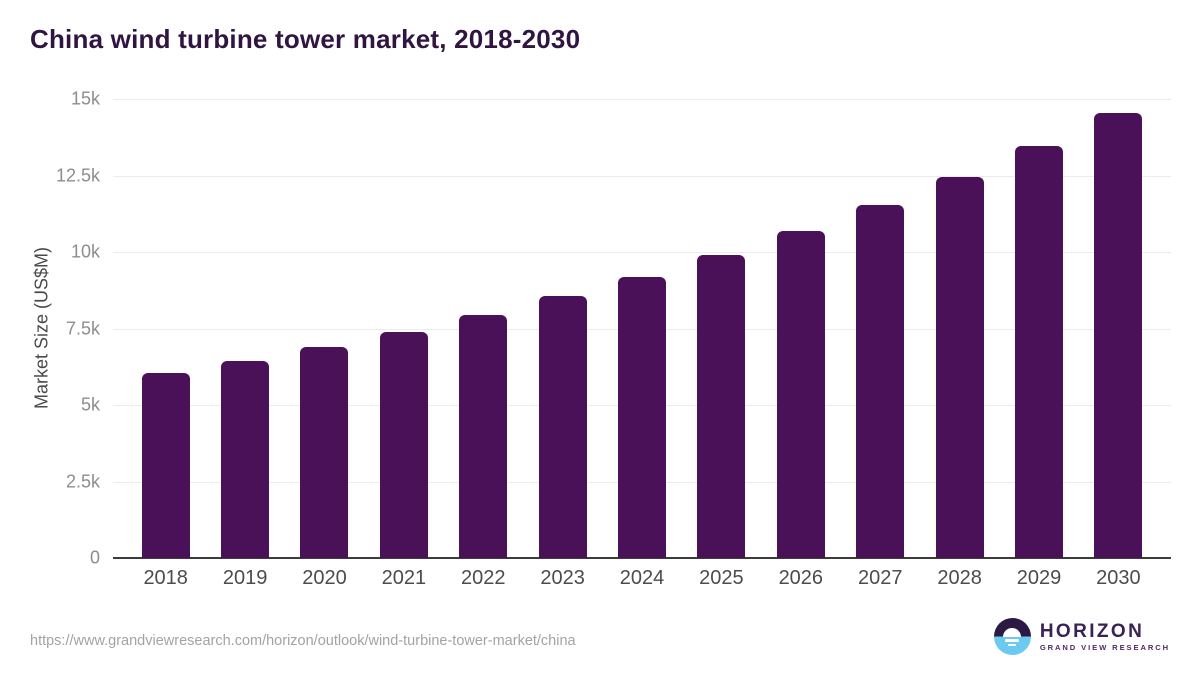 This screenshot has width=1200, height=675. What do you see at coordinates (1118, 335) in the screenshot?
I see `bar-2030` at bounding box center [1118, 335].